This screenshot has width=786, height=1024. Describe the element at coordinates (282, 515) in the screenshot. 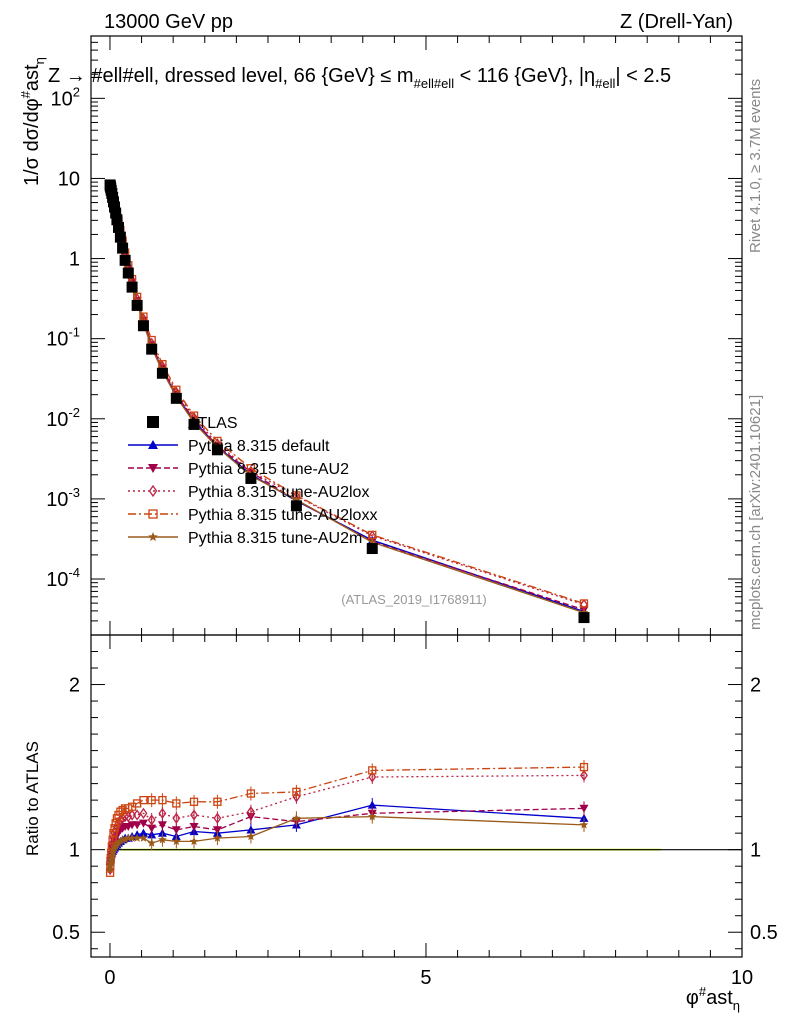

I see `legend-label: Pythia 8.315 tune-AU2loxx` at that location.